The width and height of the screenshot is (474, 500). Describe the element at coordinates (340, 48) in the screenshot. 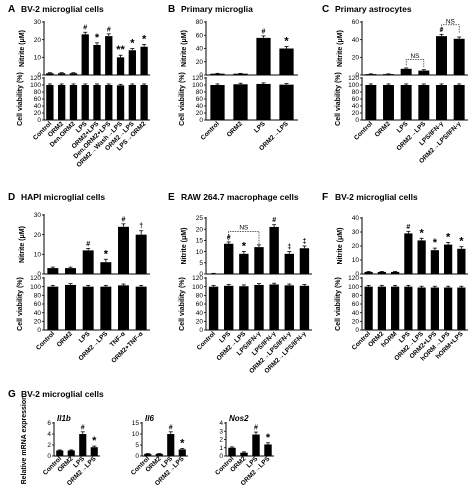

I see `panel-c-nitrite-ylabel: Nitrite (μM)` at that location.